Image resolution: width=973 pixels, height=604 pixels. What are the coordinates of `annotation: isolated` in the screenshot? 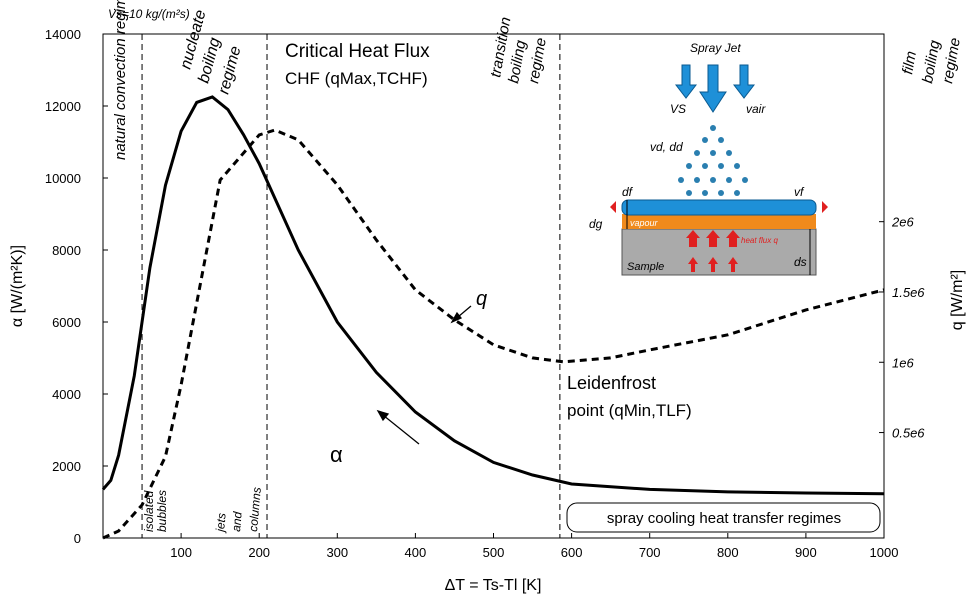 It's located at (149, 511).